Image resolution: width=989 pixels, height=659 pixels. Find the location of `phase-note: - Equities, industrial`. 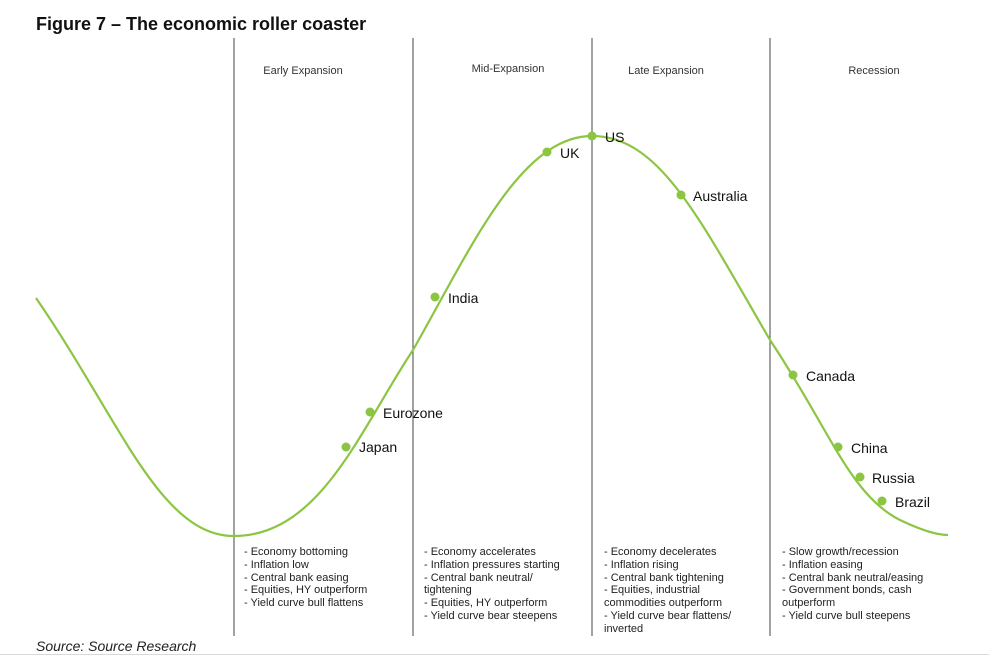

phase-note: - Equities, industrial is located at coordinates (652, 590).